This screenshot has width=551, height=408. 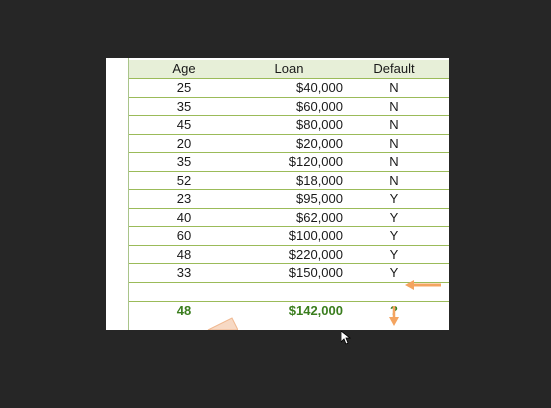 What do you see at coordinates (184, 180) in the screenshot?
I see `age-cell: 52` at bounding box center [184, 180].